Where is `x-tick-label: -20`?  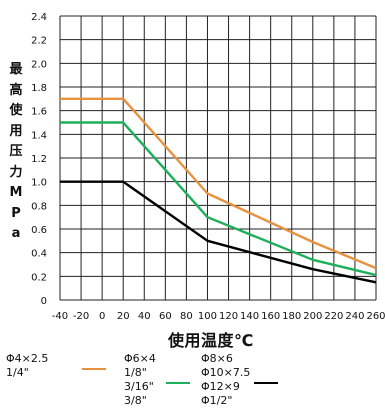 x-tick-label: -20 is located at coordinates (81, 316).